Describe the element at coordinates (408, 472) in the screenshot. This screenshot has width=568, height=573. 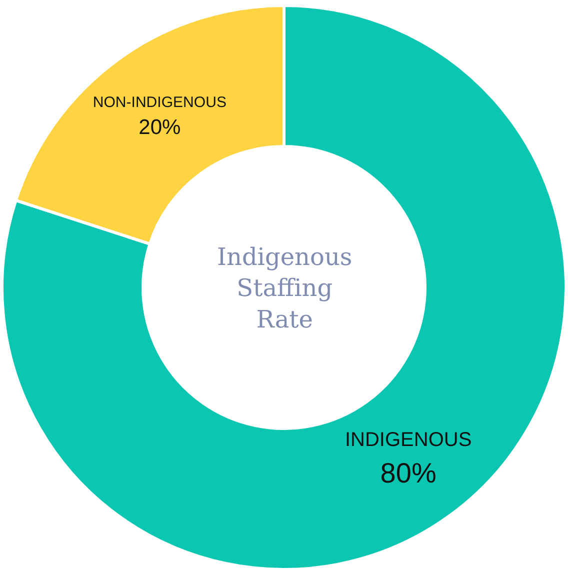
I see `data-label: 80%` at that location.